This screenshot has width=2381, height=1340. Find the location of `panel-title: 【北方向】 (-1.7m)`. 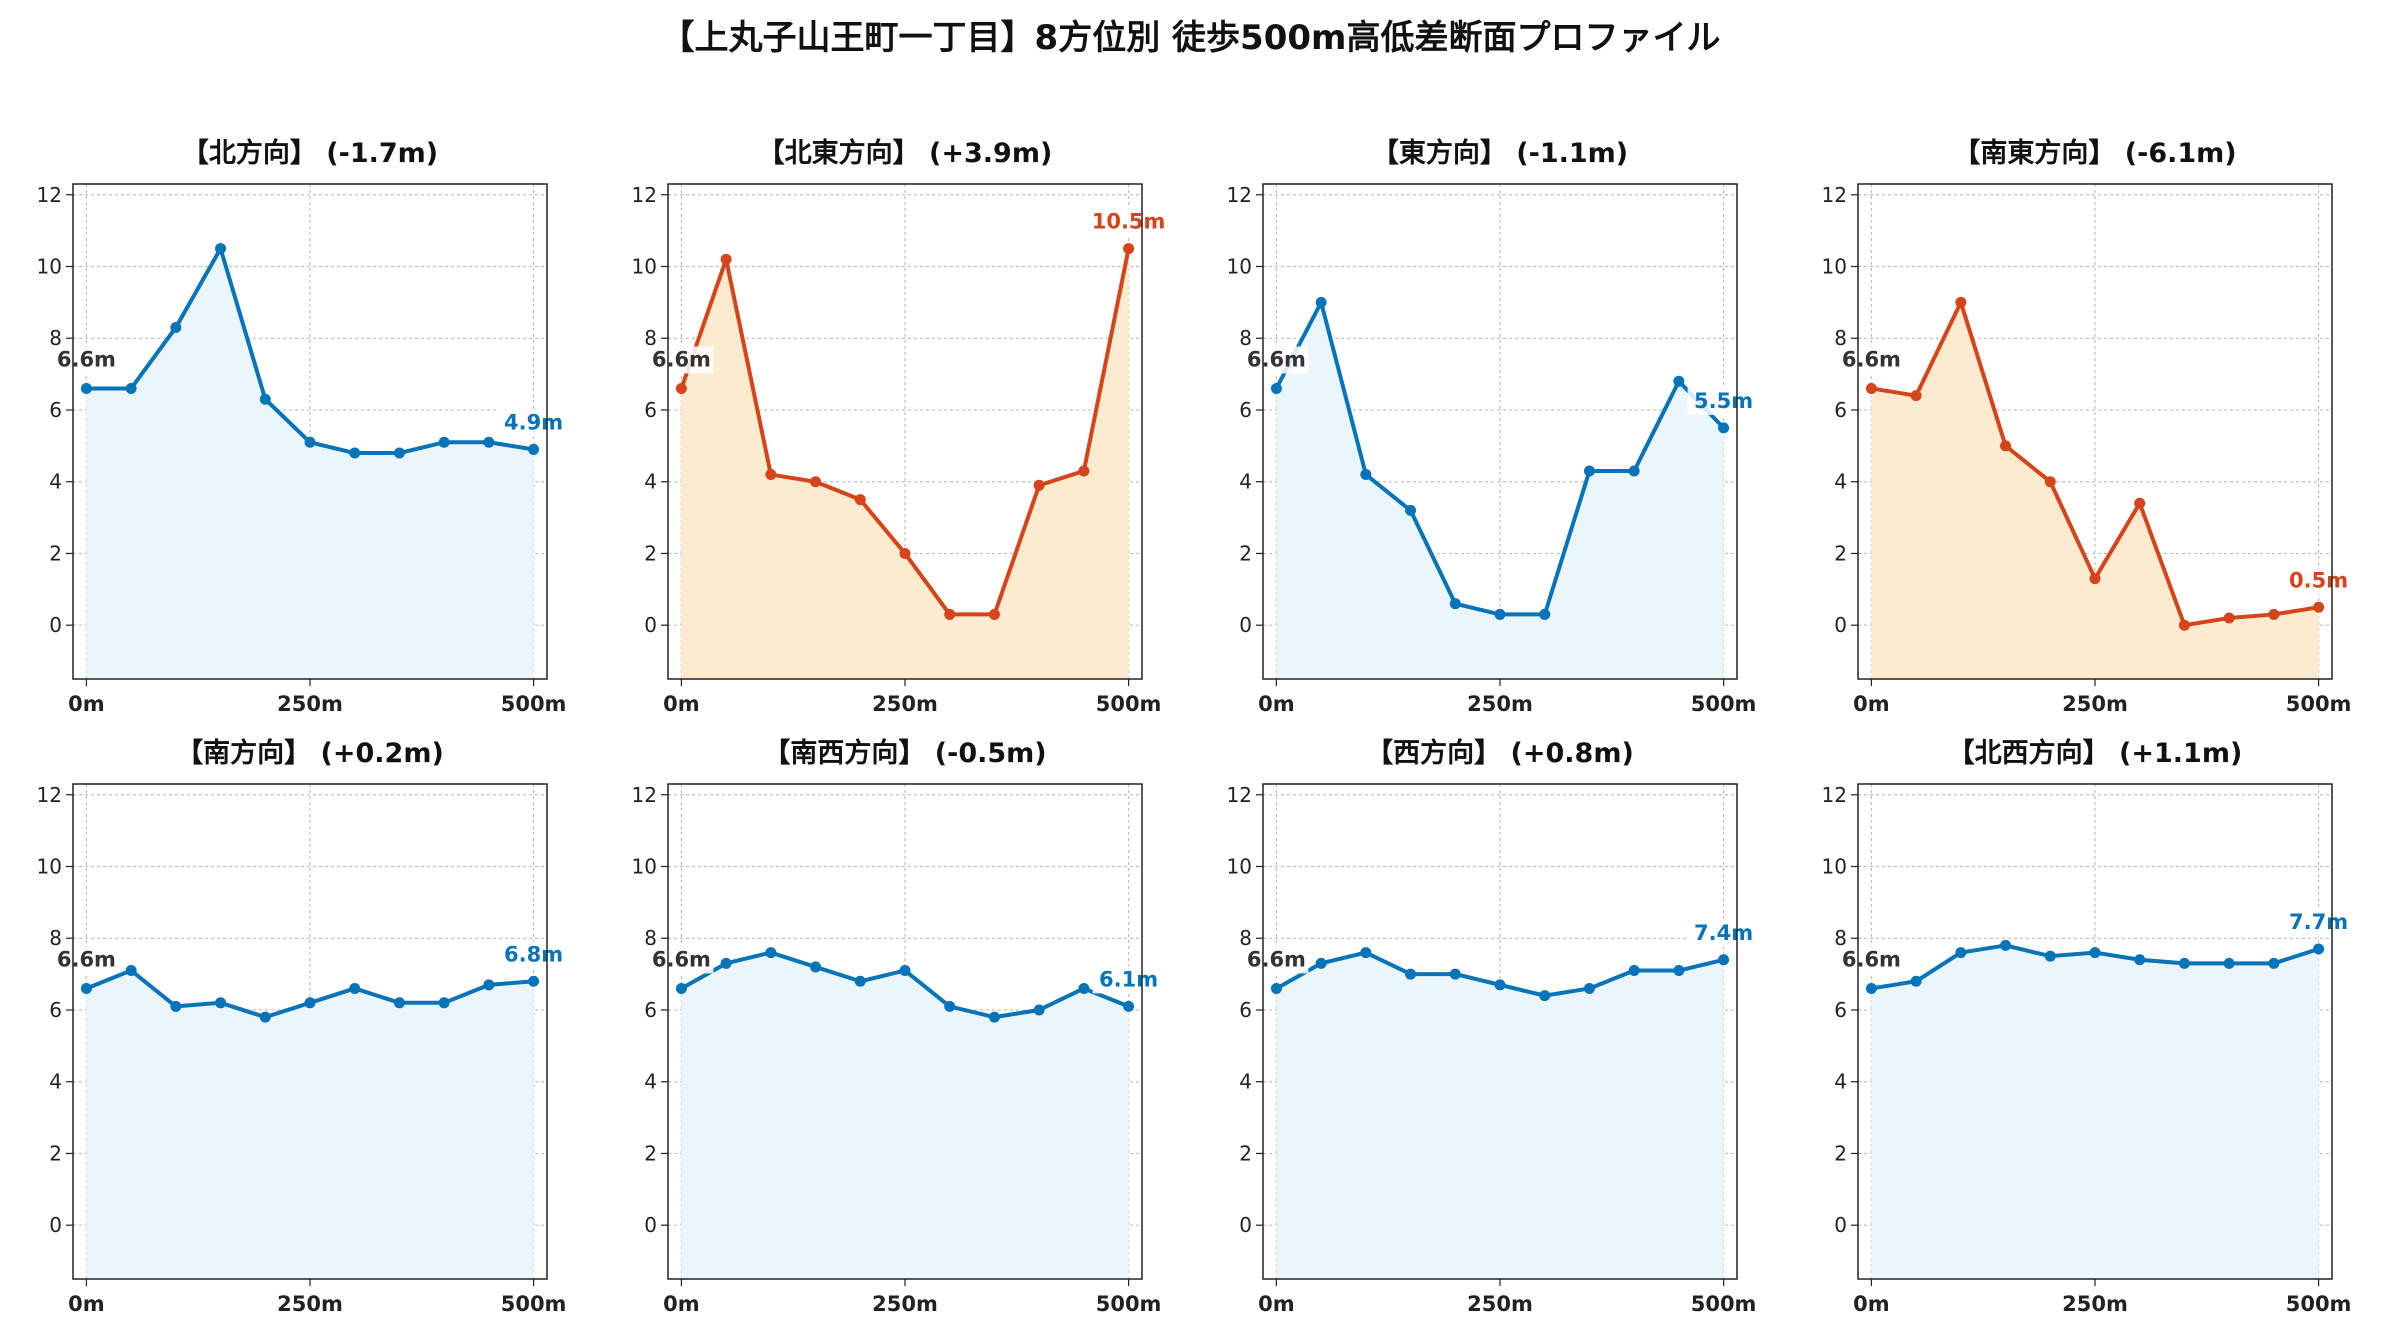

panel-title: 【北方向】 (-1.7m) is located at coordinates (310, 153).